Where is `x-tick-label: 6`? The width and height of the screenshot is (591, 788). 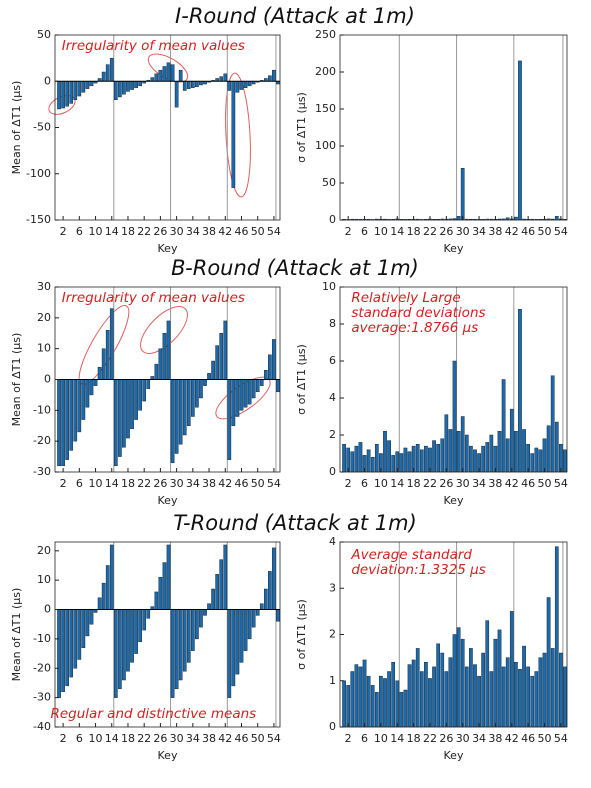 x-tick-label: 6 is located at coordinates (79, 483).